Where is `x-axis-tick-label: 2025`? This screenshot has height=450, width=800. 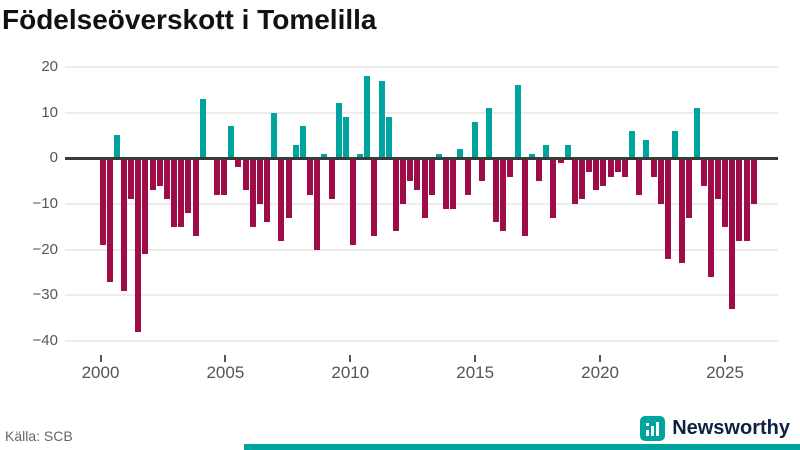
x-axis-tick-label: 2025 is located at coordinates (725, 372).